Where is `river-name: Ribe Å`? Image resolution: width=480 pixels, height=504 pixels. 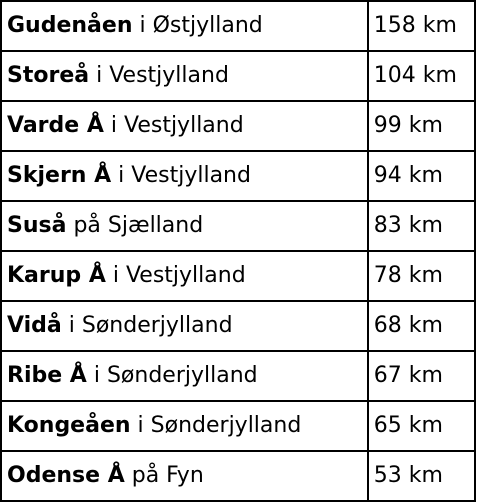
river-name: Ribe Å is located at coordinates (47, 375).